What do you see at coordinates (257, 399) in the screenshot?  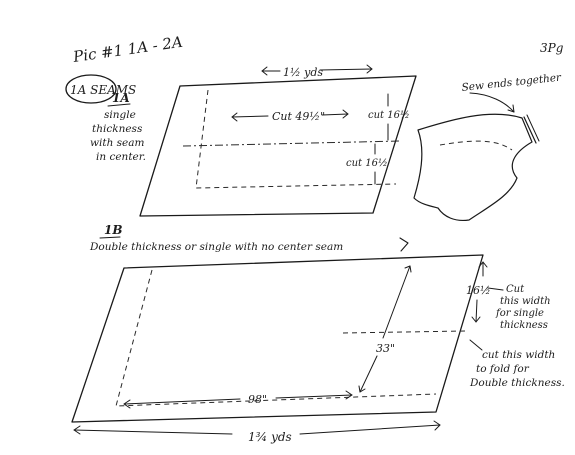 I see `measure-1b-length-label: 98"` at bounding box center [257, 399].